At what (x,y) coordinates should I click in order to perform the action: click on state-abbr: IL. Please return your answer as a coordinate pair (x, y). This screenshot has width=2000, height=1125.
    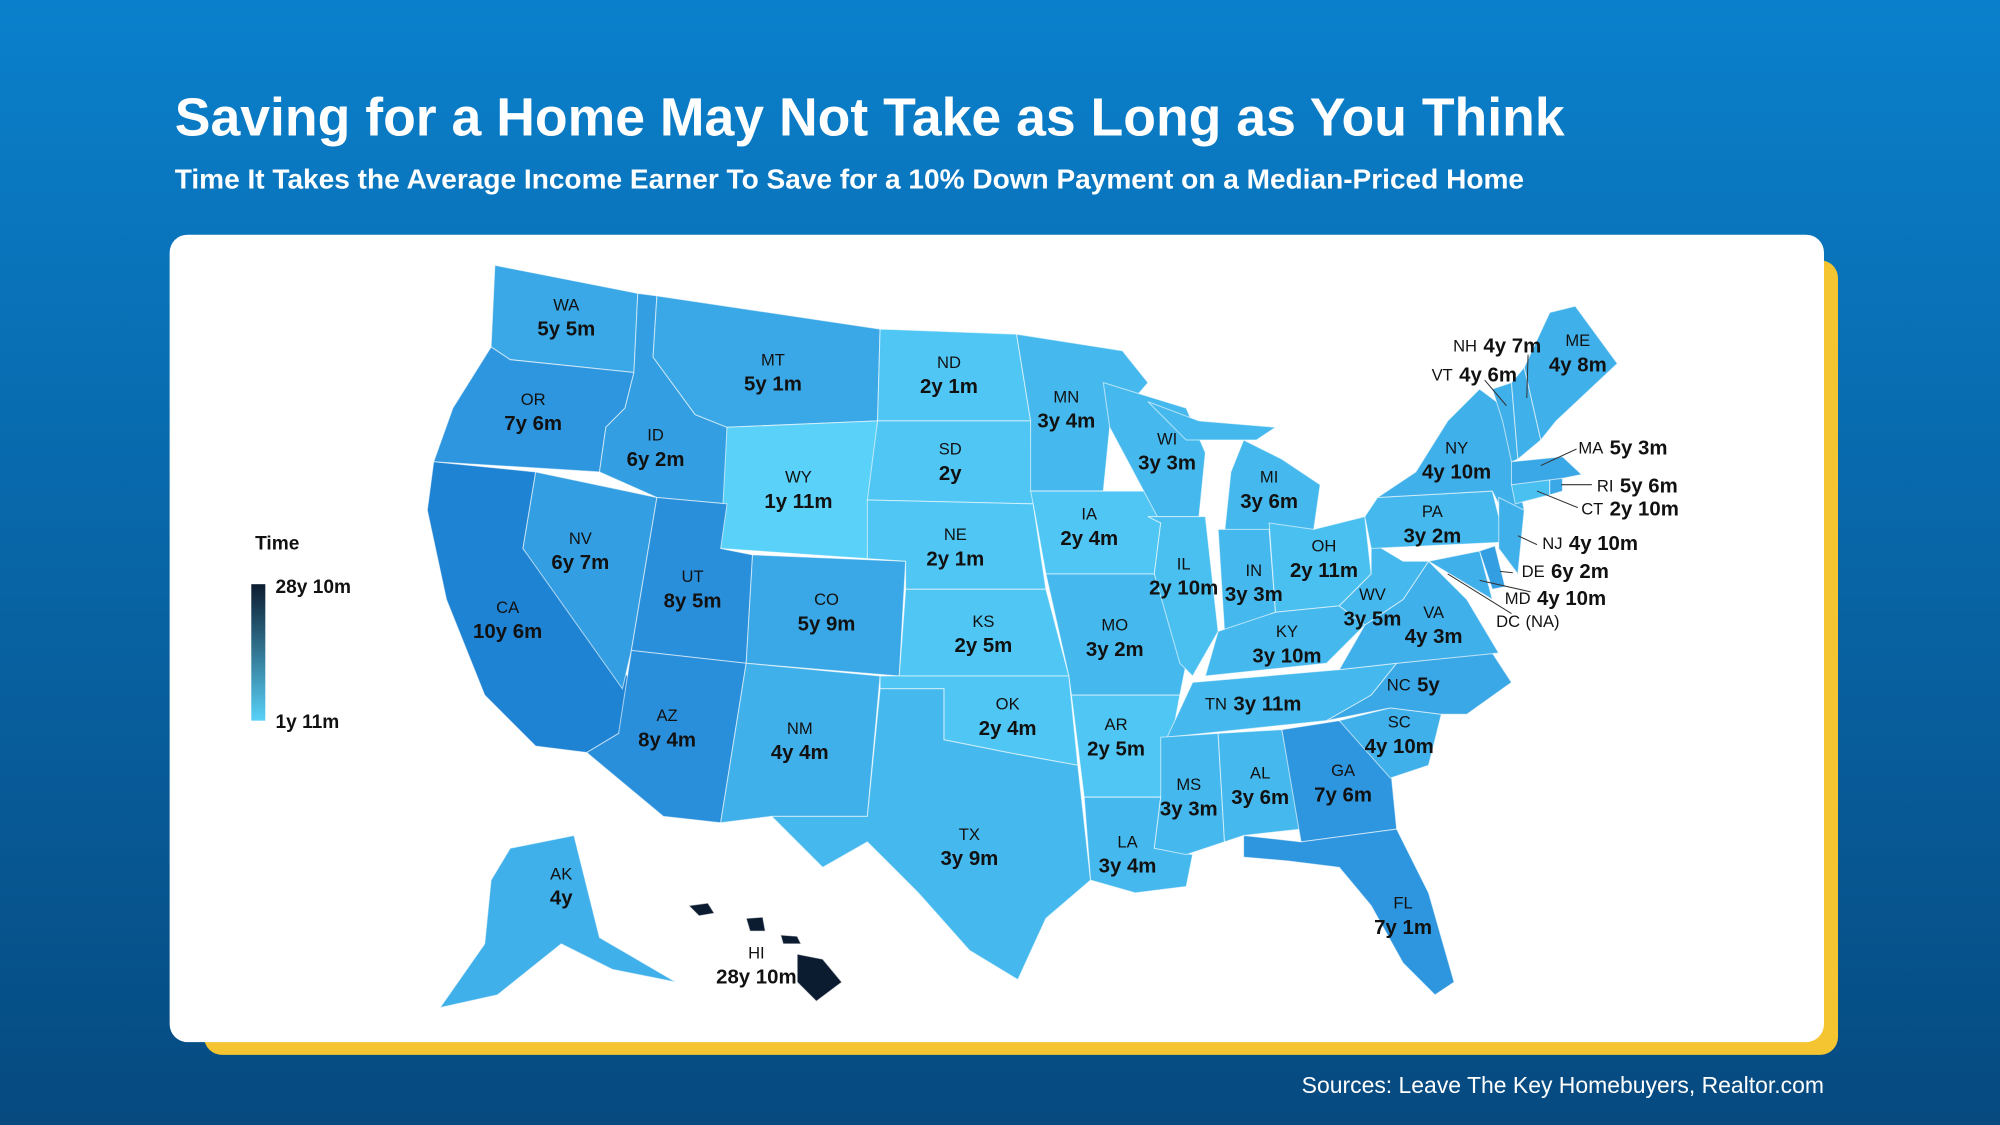
    Looking at the image, I should click on (1184, 563).